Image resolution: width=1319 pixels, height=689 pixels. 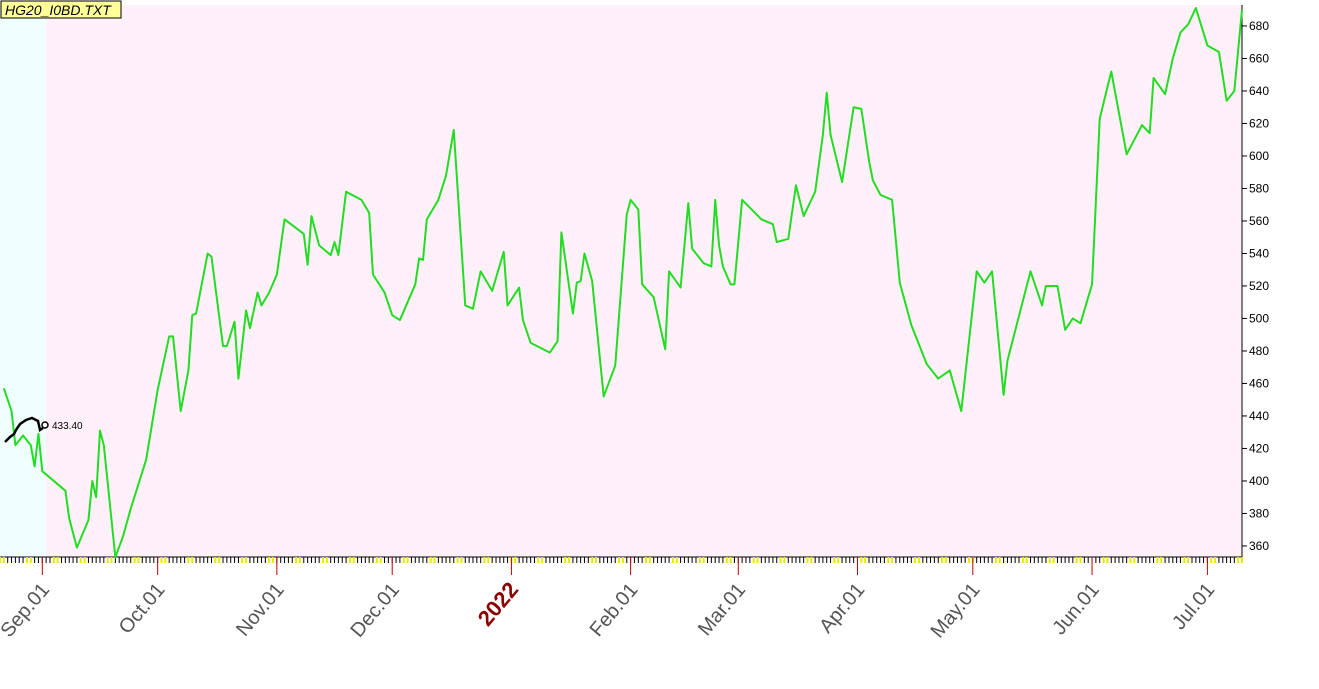 I want to click on x-tick-label: 2022, so click(x=498, y=604).